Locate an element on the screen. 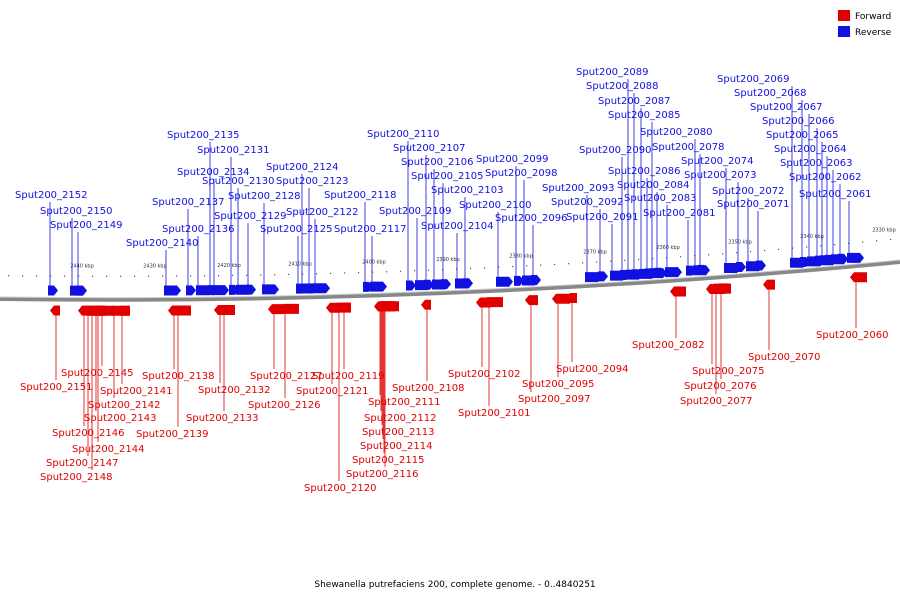  forward-gene-Sput200_2111: Sput200_2111 is located at coordinates (404, 354).